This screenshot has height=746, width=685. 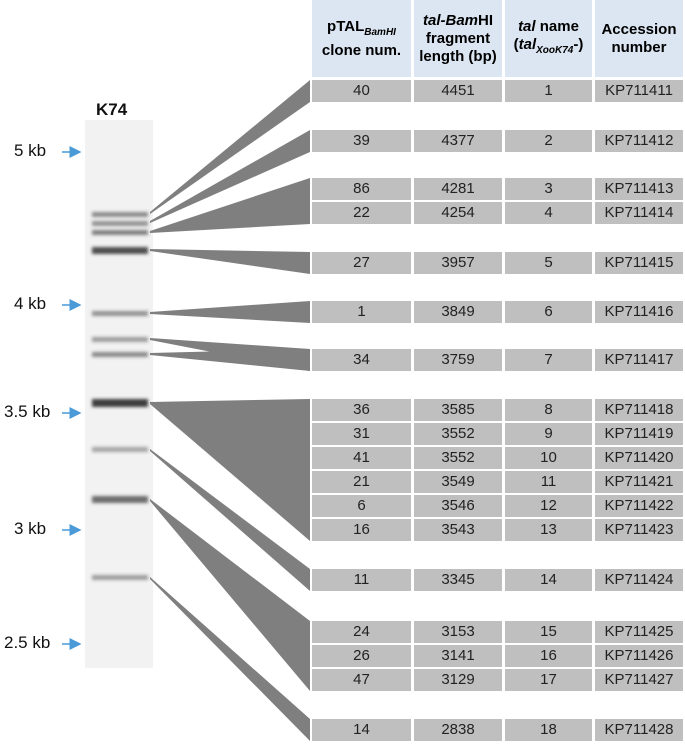 I want to click on table-cell: KP711411, so click(x=639, y=91).